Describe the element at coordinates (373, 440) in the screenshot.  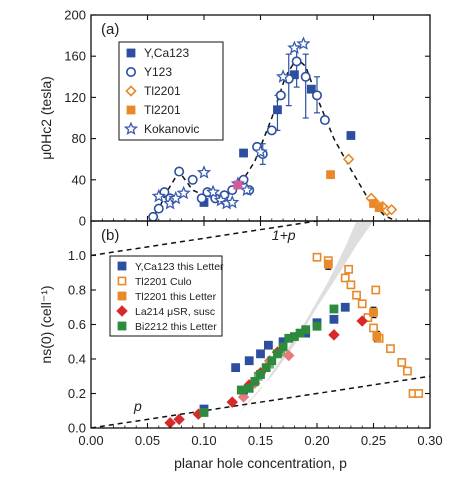
I see `x-tick-label: 0.25` at that location.